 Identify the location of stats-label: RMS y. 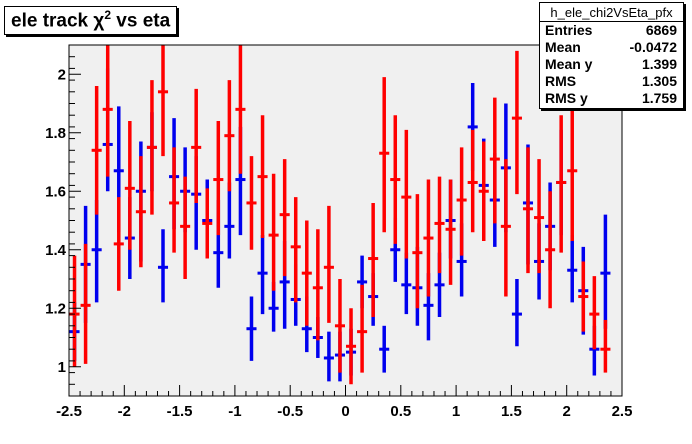
(566, 98).